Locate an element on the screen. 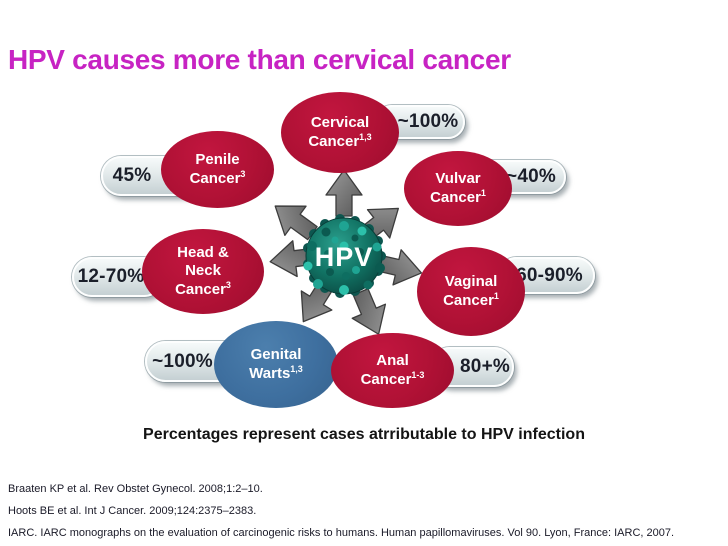 The image size is (728, 546). node-head-neck-cancer: Head & Neck Cancer3 is located at coordinates (203, 271).